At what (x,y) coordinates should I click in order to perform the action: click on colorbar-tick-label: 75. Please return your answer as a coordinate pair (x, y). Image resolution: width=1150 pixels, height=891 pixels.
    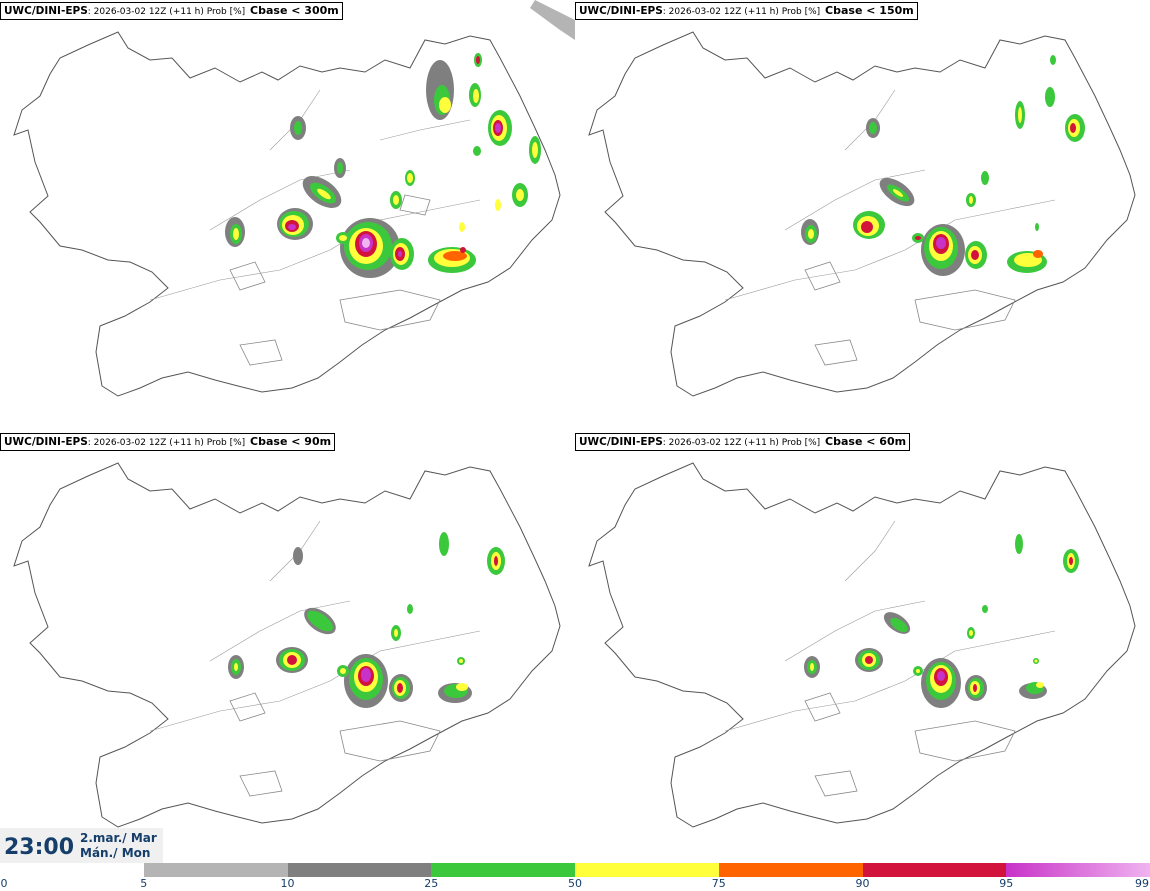
    Looking at the image, I should click on (718, 883).